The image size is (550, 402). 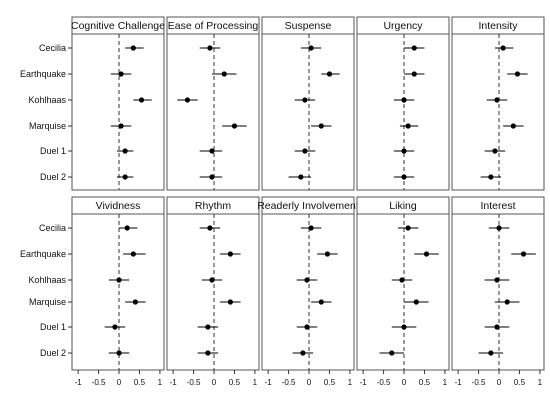 I want to click on panel-title: Suspense, so click(x=308, y=26).